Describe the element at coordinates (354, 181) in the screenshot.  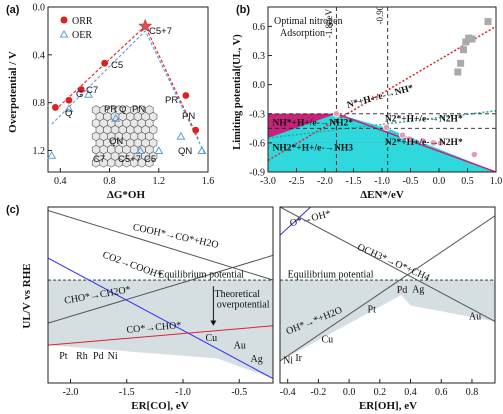
I see `panel-b-xtick-label: -1.5` at that location.